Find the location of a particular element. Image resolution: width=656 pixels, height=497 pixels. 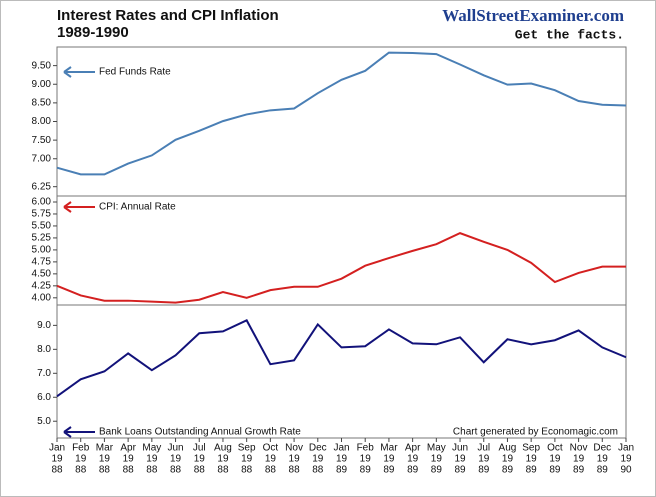

y-tick-label: 8.0 is located at coordinates (44, 349).